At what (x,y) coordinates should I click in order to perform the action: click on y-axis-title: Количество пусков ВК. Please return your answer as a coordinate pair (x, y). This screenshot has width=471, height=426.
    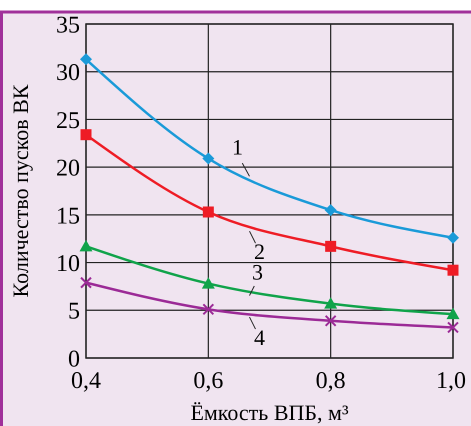
    Looking at the image, I should click on (20, 191).